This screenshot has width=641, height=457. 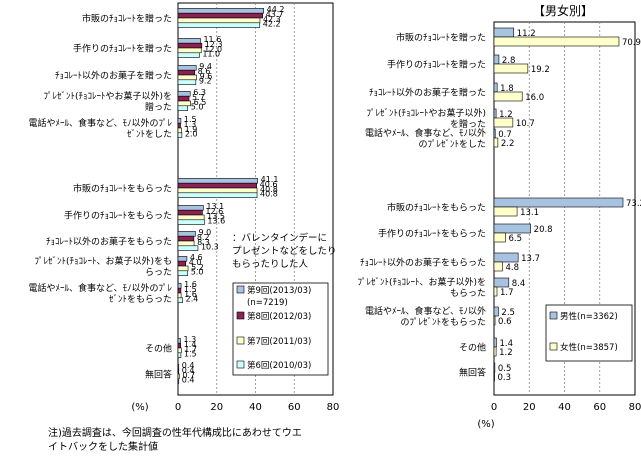 I want to click on data-label: 12.3, so click(x=214, y=44).